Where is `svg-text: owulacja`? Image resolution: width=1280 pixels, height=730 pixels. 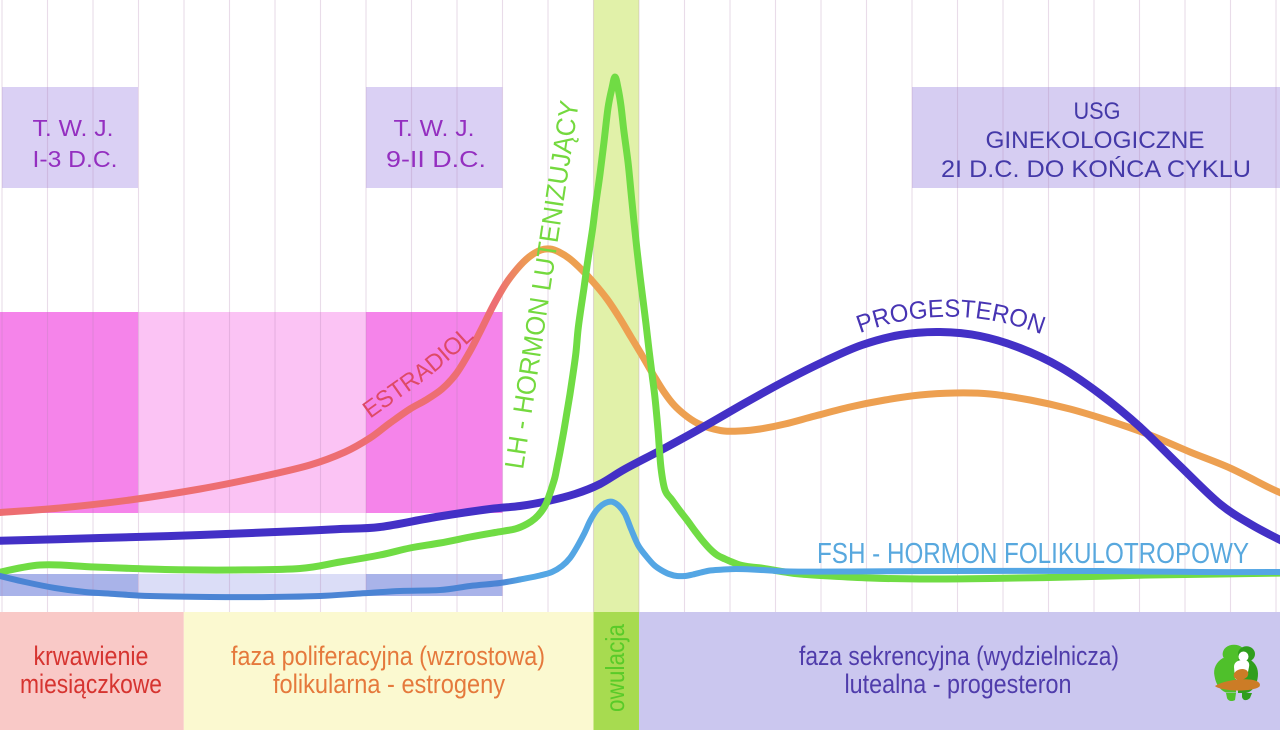
svg-text: owulacja is located at coordinates (615, 668).